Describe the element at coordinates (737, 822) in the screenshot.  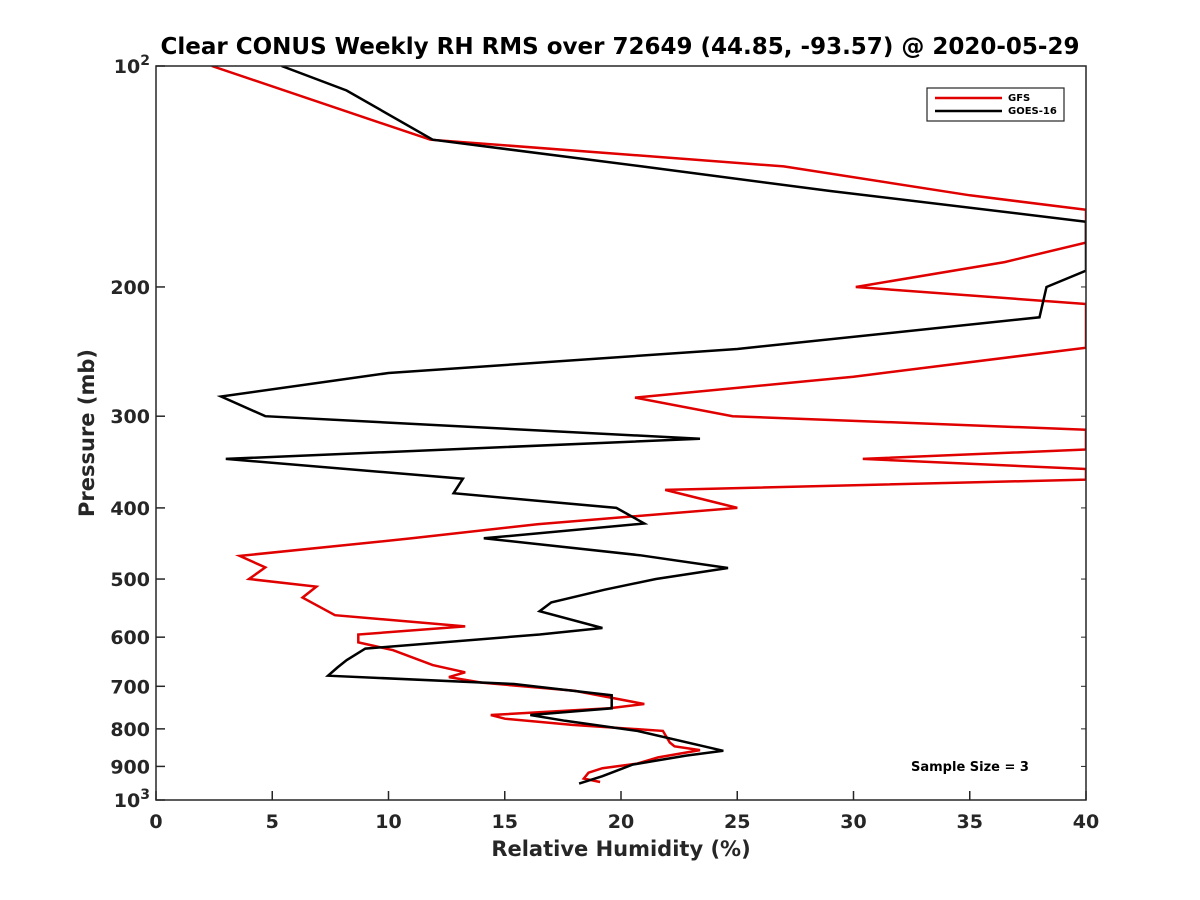
I see `x-tick-label: 25` at that location.